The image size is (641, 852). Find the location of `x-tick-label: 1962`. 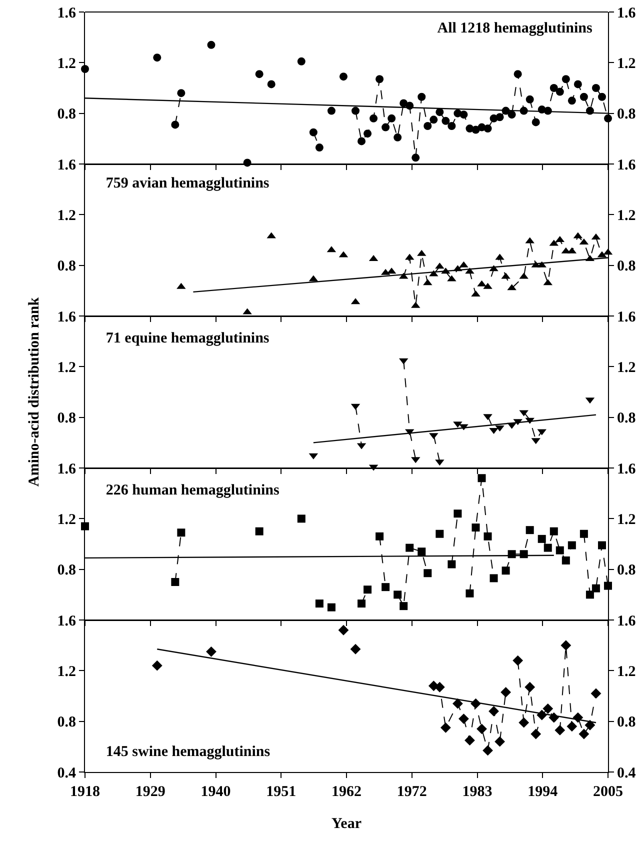

x-tick-label: 1962 is located at coordinates (347, 792).